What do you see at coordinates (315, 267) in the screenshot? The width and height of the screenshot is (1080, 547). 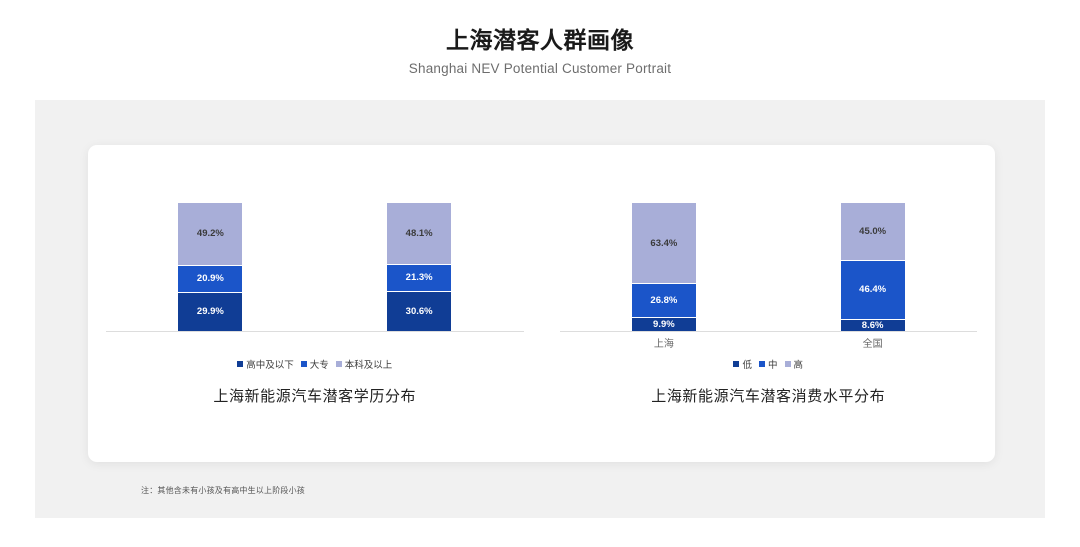 I see `bars-education: 49.2% 20.9% 29.9% 48.1%` at bounding box center [315, 267].